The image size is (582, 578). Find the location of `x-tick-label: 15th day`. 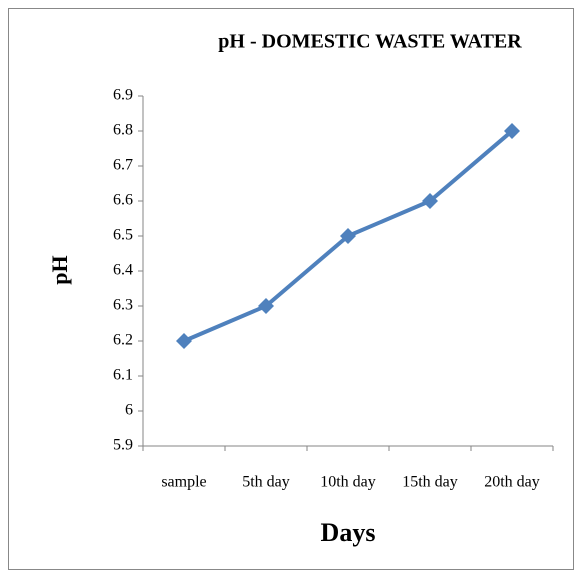

x-tick-label: 15th day is located at coordinates (430, 482).